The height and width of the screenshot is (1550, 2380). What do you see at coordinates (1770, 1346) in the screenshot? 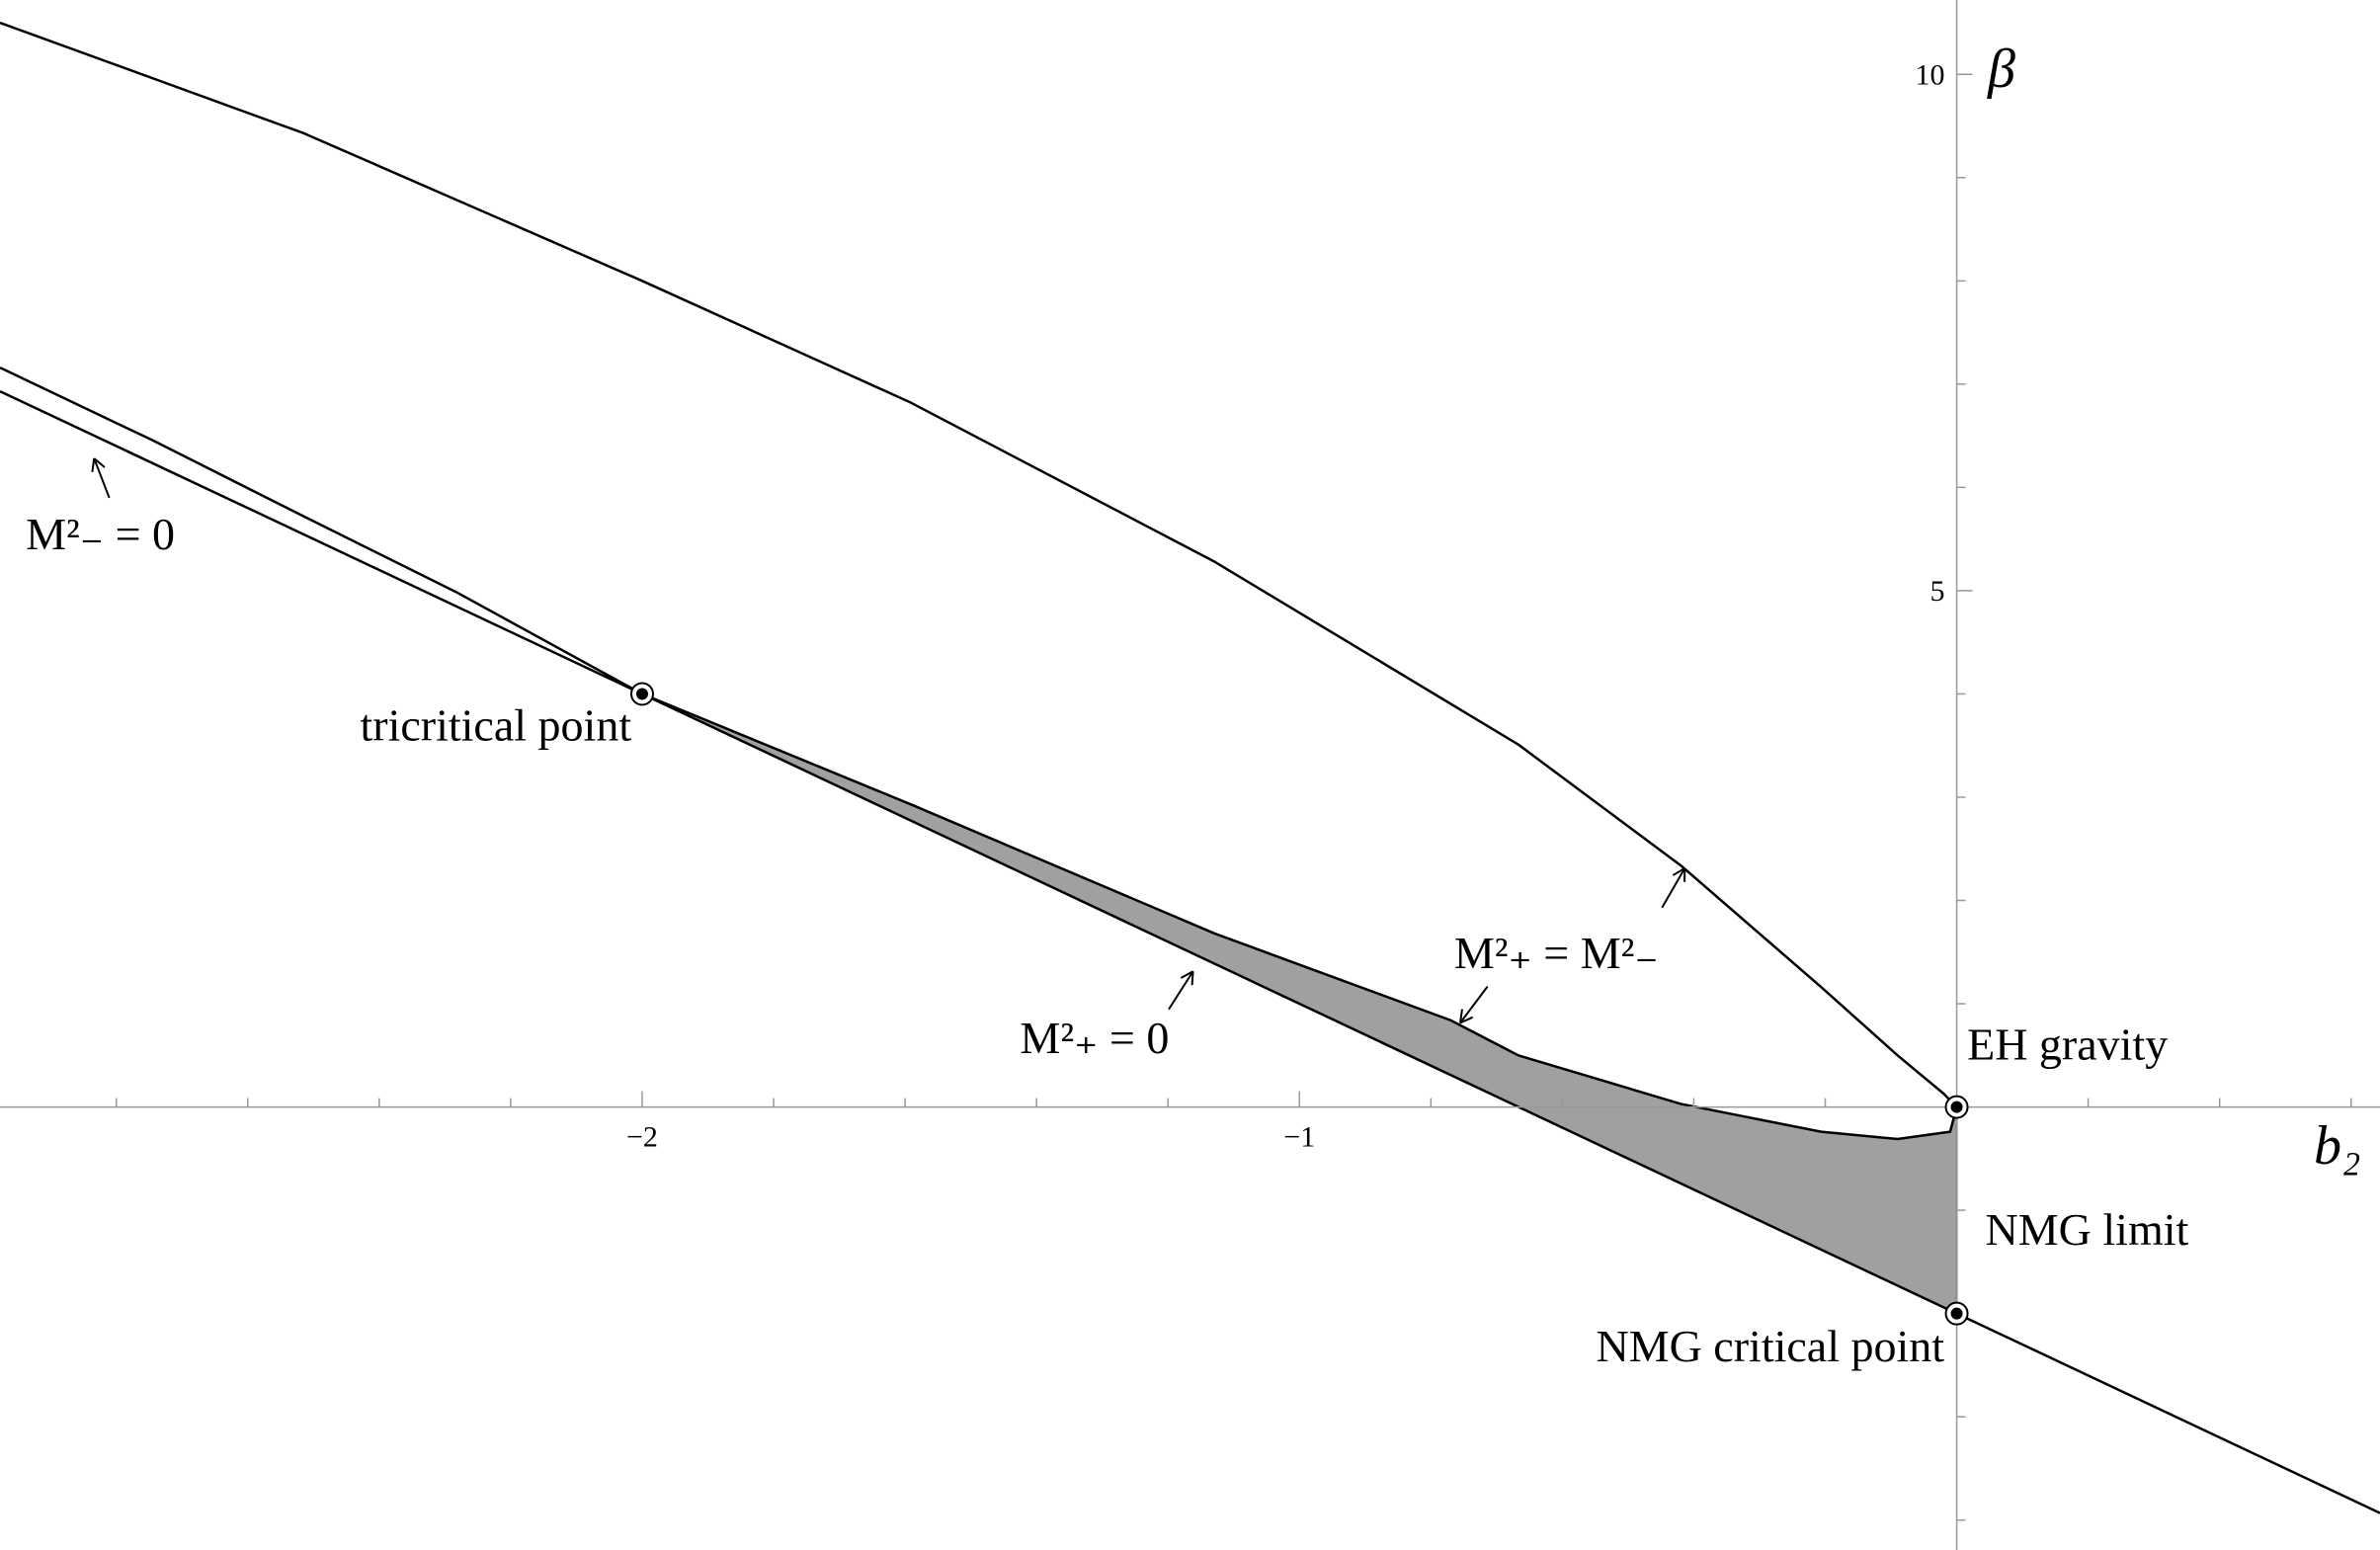
I see `point-label: NMG critical point` at bounding box center [1770, 1346].